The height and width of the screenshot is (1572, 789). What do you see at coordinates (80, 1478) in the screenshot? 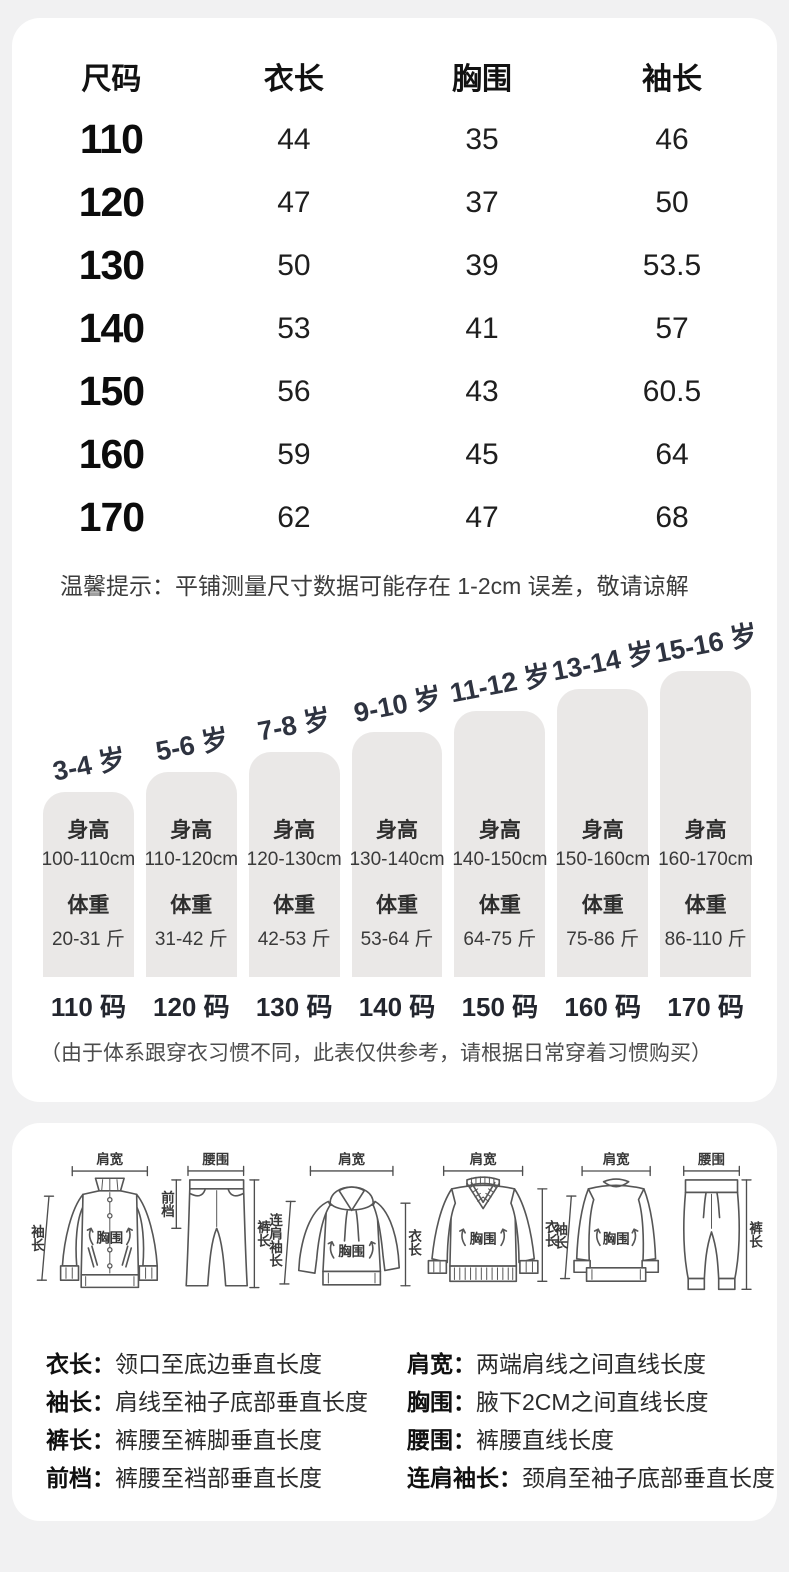
I see `definition-term: 前档：` at bounding box center [80, 1478].